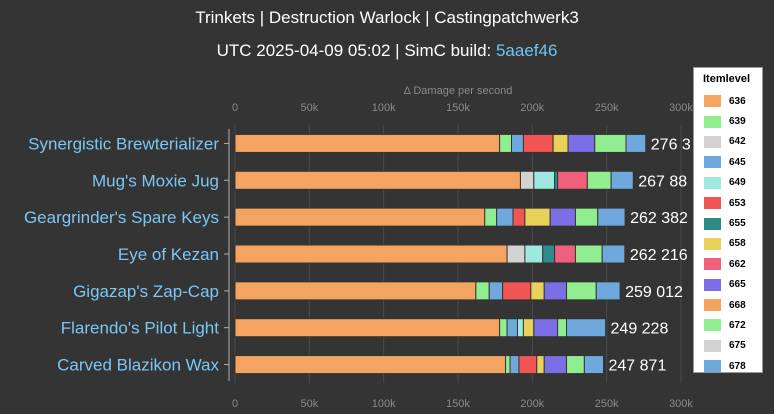 The height and width of the screenshot is (414, 774). What do you see at coordinates (728, 244) in the screenshot?
I see `legend-item: 658` at bounding box center [728, 244].